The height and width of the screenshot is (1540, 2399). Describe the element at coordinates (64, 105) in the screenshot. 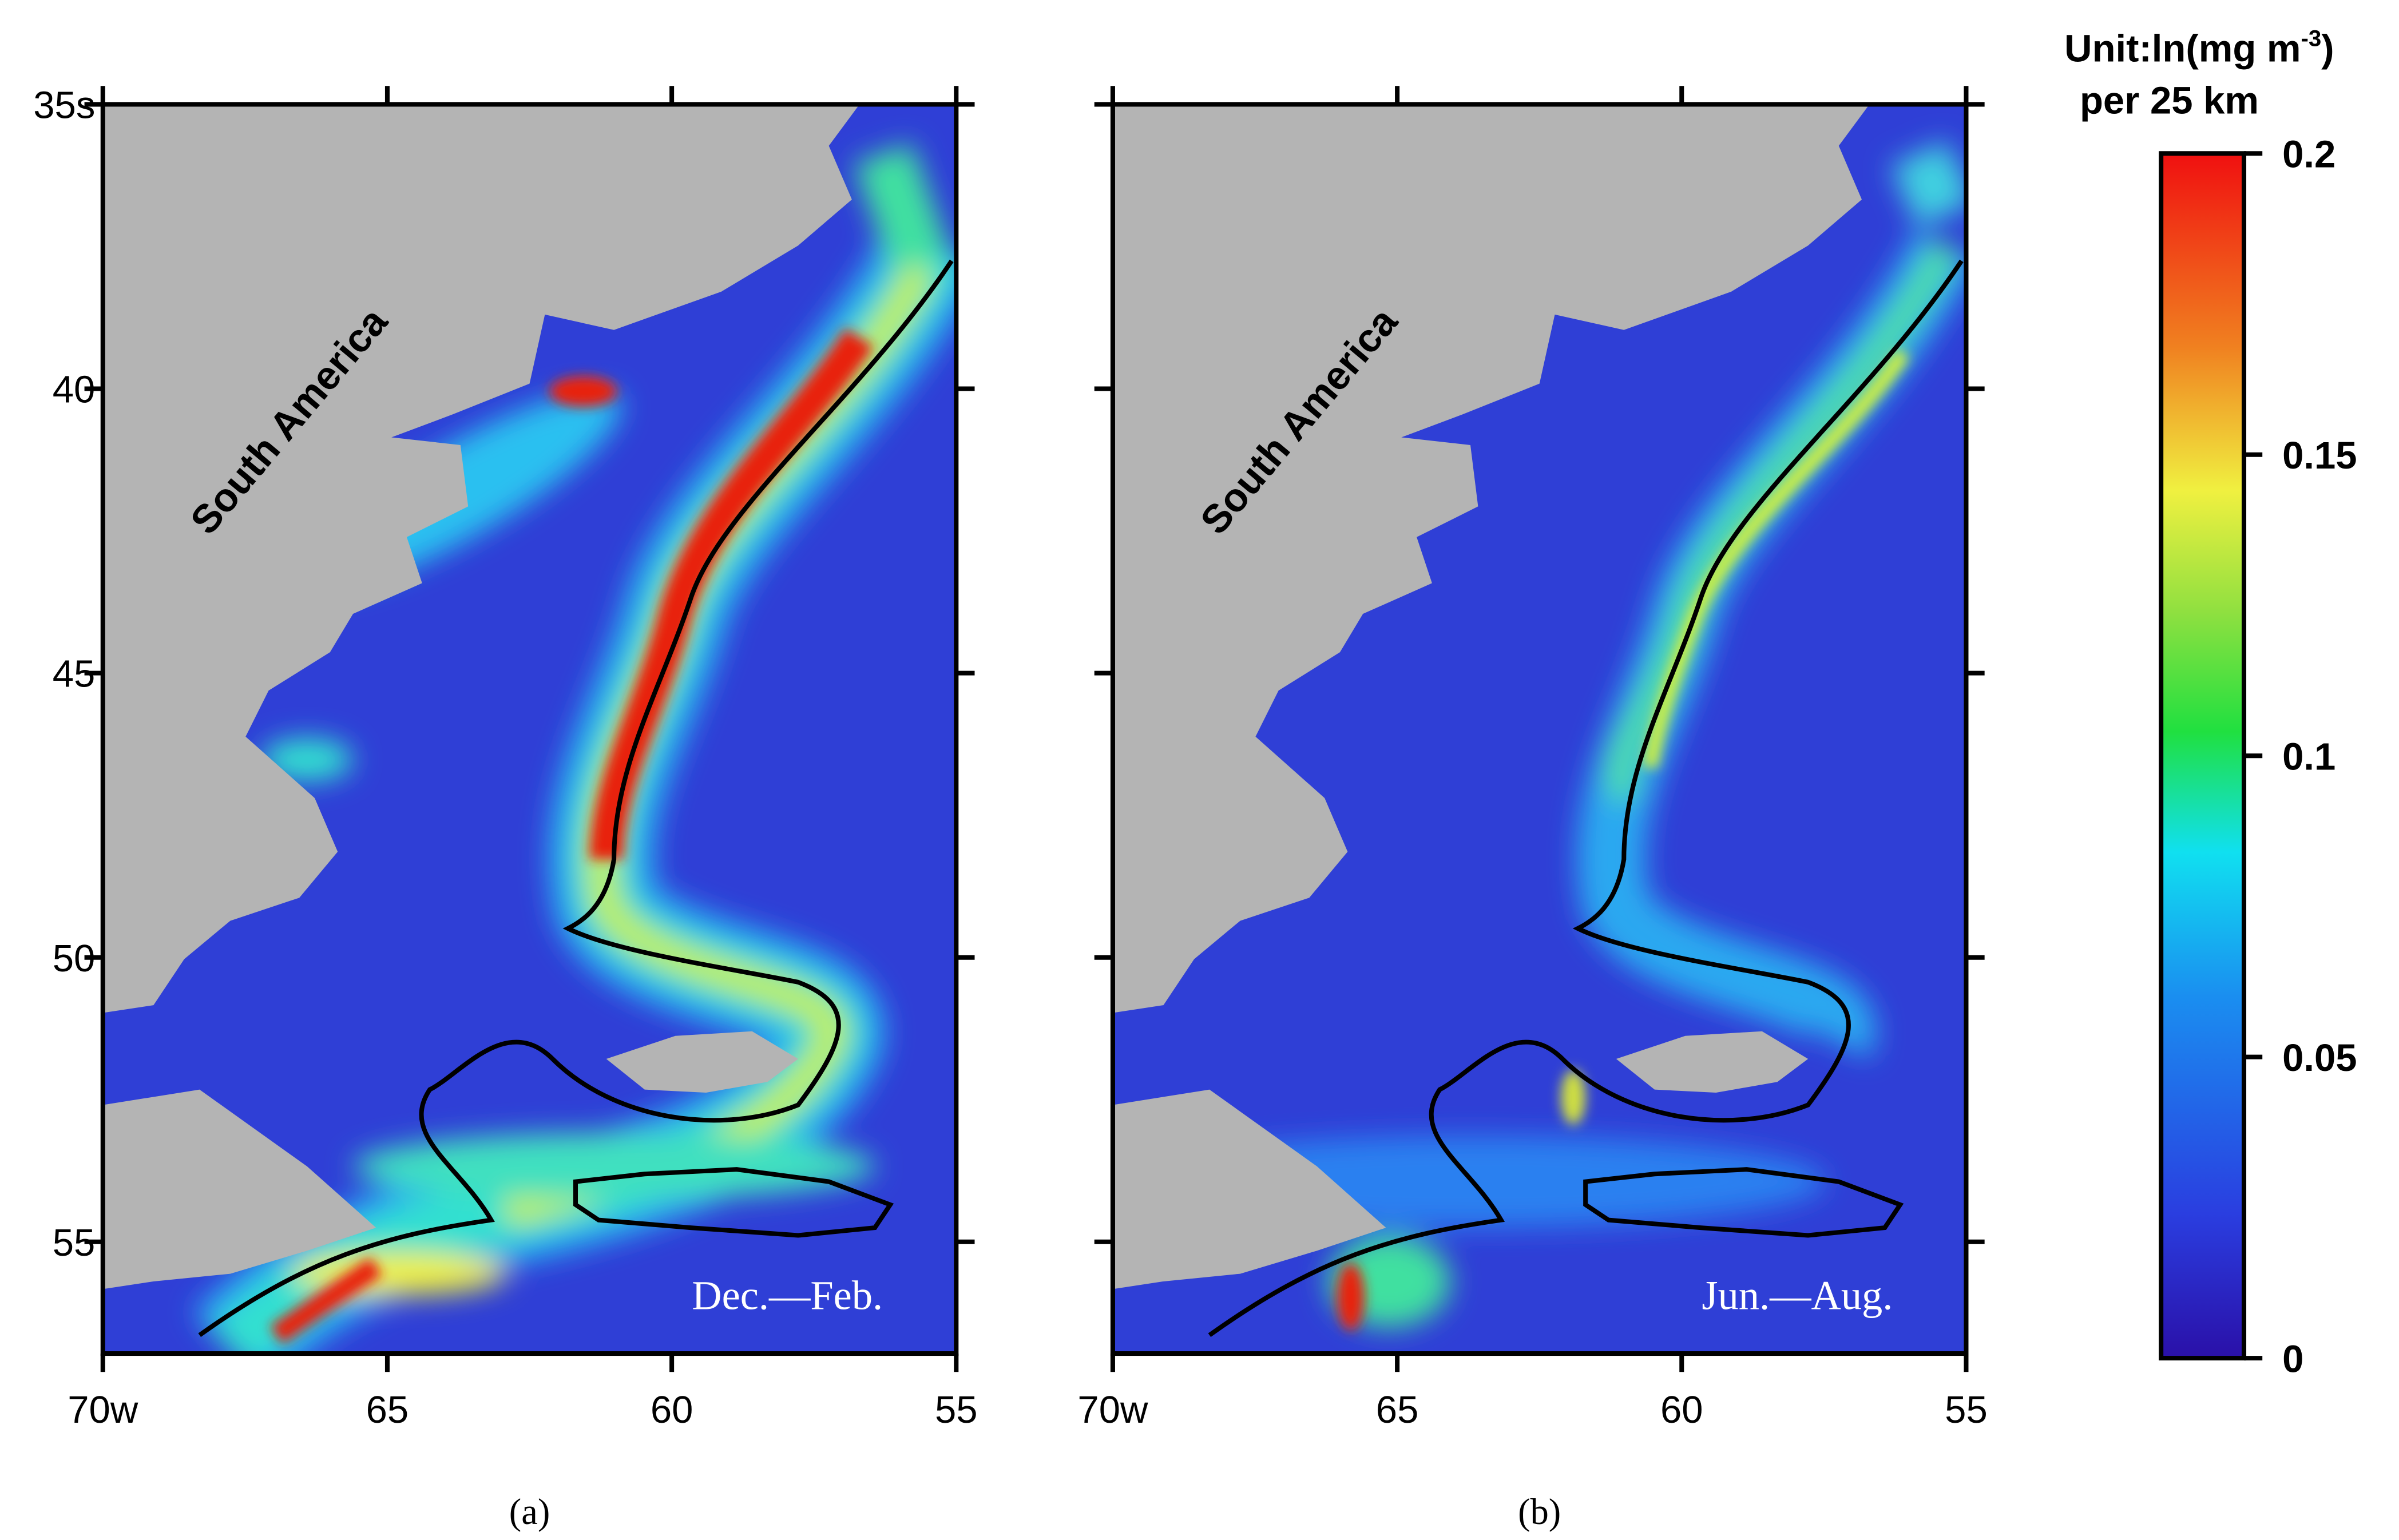

I see `y-tick-label: 35s` at that location.